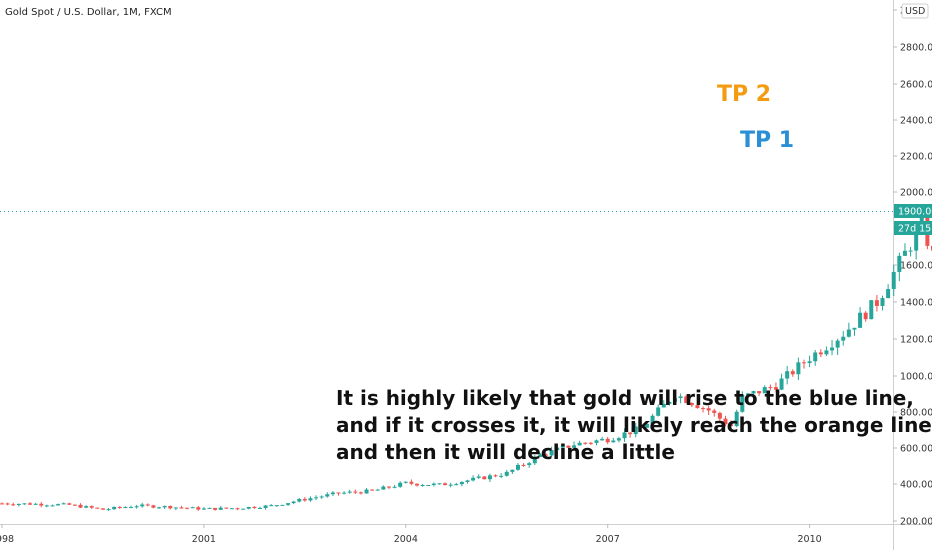 This screenshot has width=932, height=550. I want to click on x-tick-label: 2001, so click(204, 539).